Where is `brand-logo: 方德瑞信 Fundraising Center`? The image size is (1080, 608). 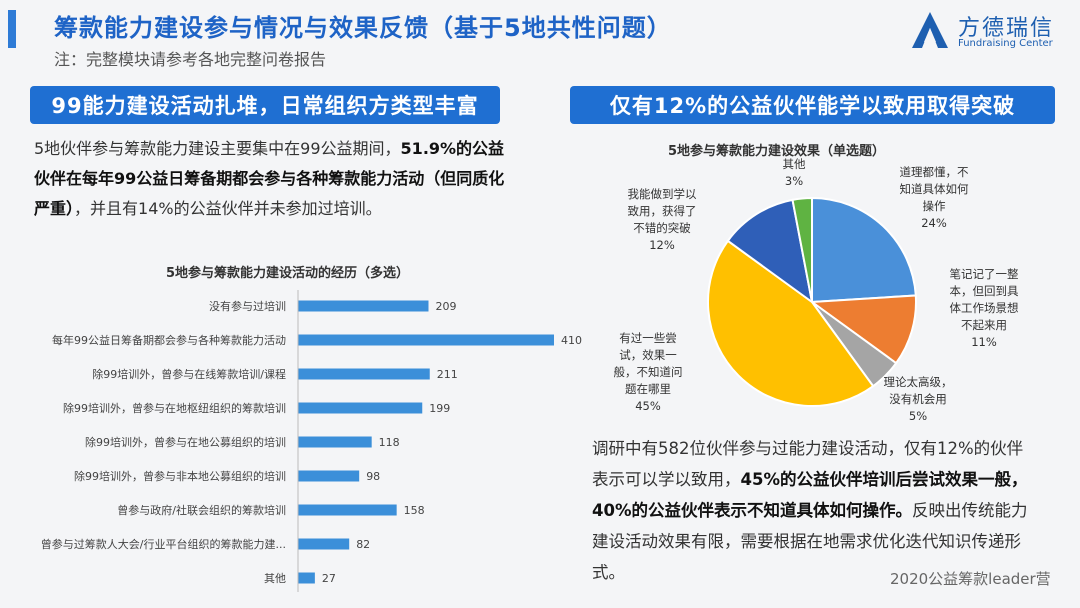 brand-logo: 方德瑞信 Fundraising Center is located at coordinates (988, 32).